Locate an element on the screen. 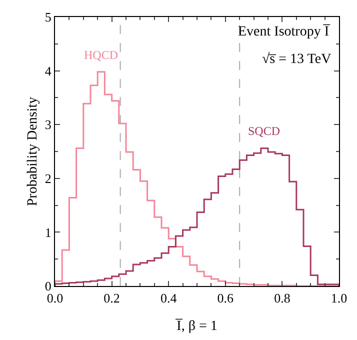 The width and height of the screenshot is (357, 340). x-tick-label: 0.2 is located at coordinates (112, 298).